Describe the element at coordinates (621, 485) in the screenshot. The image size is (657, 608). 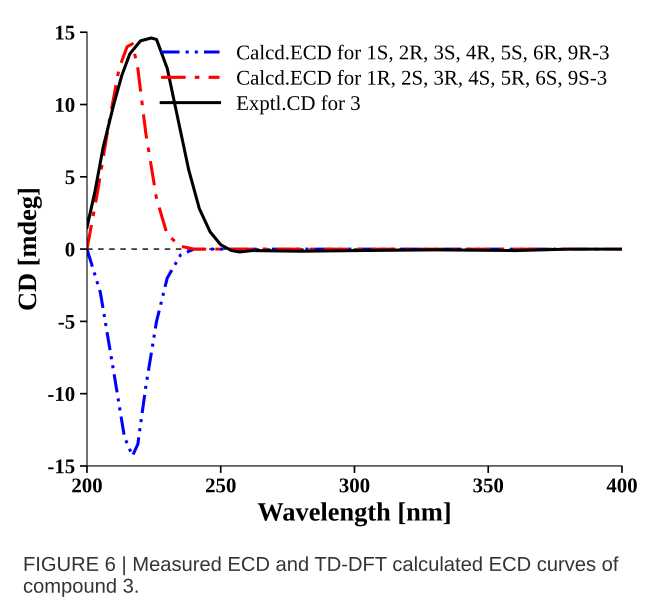
I see `x-tick-label: 400` at that location.